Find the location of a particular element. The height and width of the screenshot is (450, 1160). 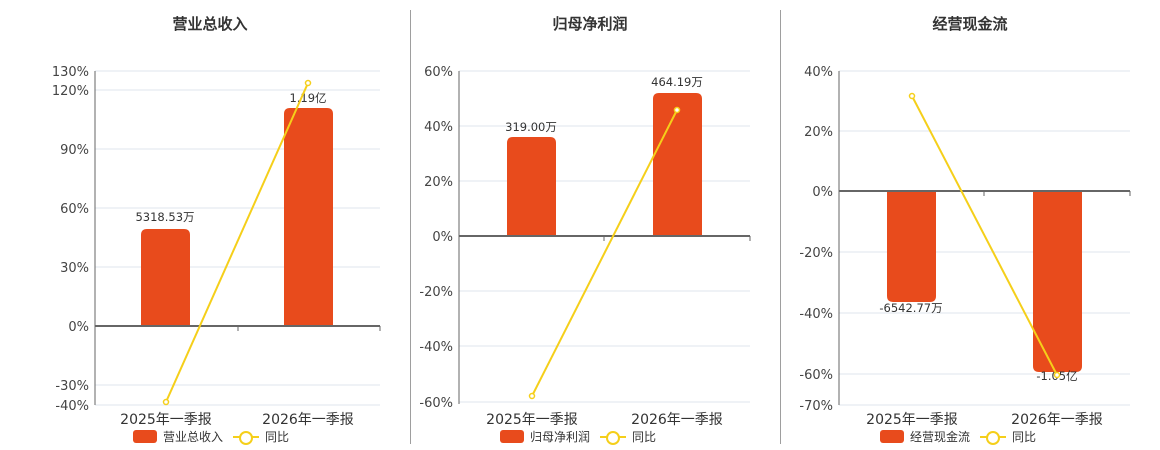

svg-text: -30% is located at coordinates (72, 386).